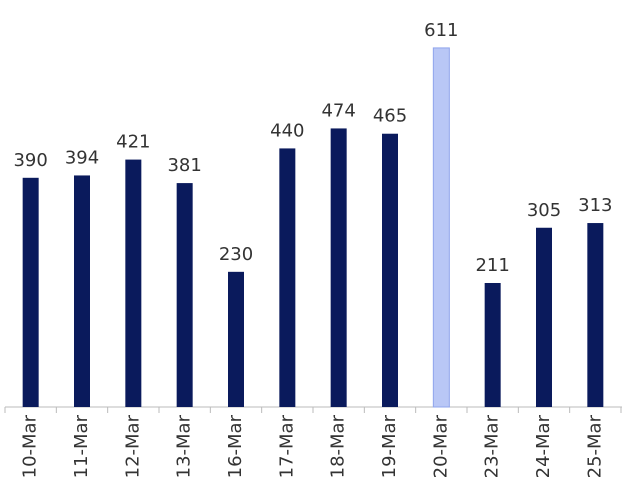 This screenshot has width=626, height=502. Describe the element at coordinates (594, 446) in the screenshot. I see `x-tick-label: 25-Mar` at that location.